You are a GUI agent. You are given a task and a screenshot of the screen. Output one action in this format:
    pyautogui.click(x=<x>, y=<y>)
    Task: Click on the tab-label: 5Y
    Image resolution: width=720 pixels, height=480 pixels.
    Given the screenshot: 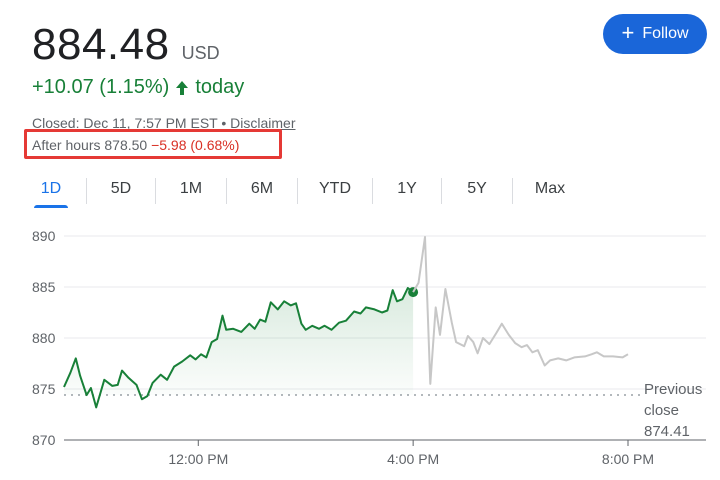 What is the action you would take?
    pyautogui.click(x=477, y=188)
    